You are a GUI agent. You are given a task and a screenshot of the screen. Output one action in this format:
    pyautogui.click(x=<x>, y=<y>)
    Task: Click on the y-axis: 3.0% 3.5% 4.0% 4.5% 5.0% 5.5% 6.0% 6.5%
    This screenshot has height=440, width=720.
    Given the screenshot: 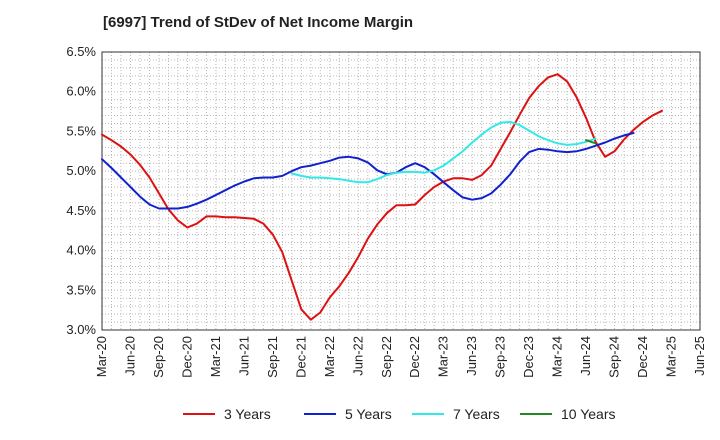 What is the action you would take?
    pyautogui.click(x=81, y=190)
    